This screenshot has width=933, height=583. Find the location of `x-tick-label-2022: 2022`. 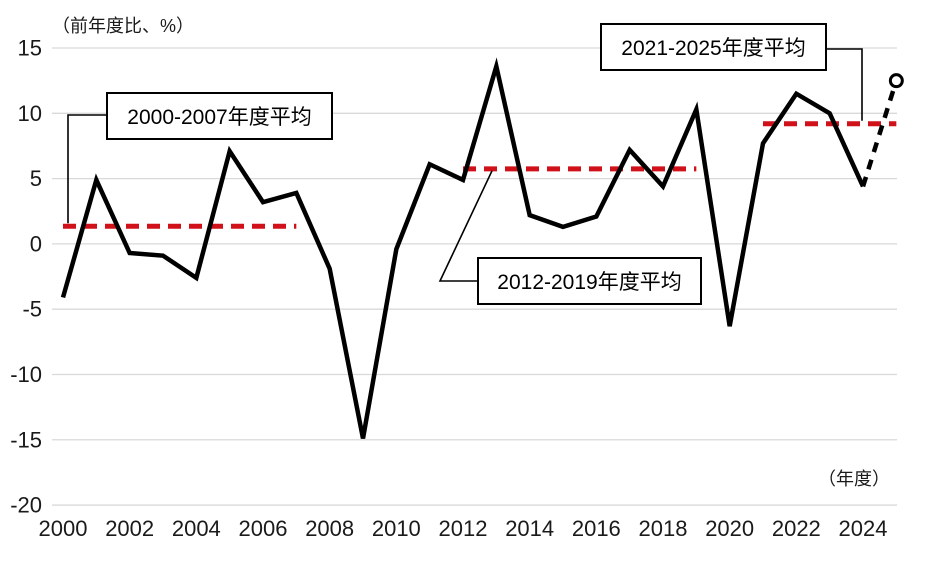

x-tick-label-2022: 2022 is located at coordinates (796, 528).